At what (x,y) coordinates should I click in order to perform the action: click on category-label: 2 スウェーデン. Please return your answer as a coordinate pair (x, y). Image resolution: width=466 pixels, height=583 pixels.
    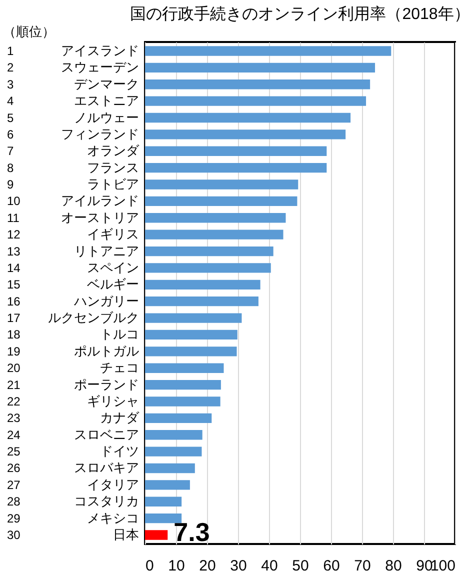
    Looking at the image, I should click on (73, 67).